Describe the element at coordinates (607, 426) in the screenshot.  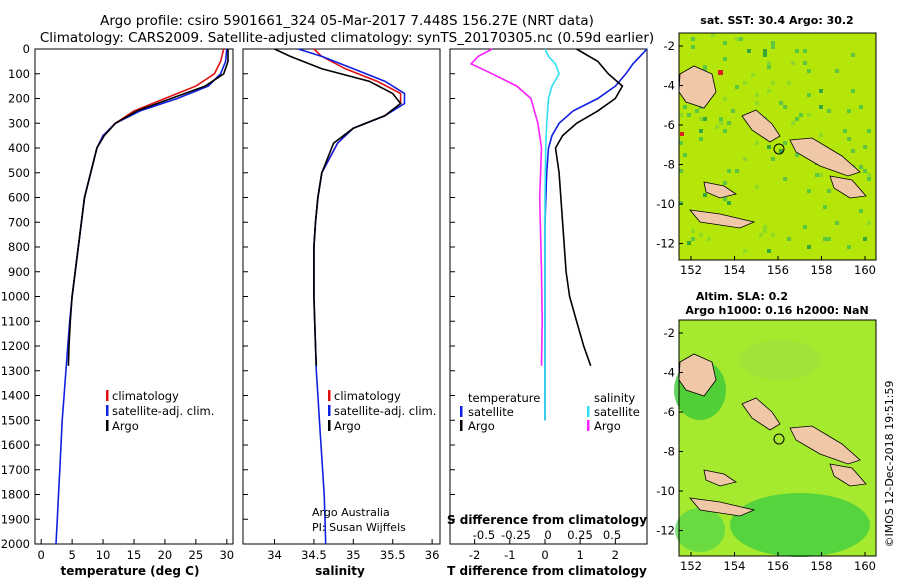
I see `legend-label-sal-argo: Argo` at that location.